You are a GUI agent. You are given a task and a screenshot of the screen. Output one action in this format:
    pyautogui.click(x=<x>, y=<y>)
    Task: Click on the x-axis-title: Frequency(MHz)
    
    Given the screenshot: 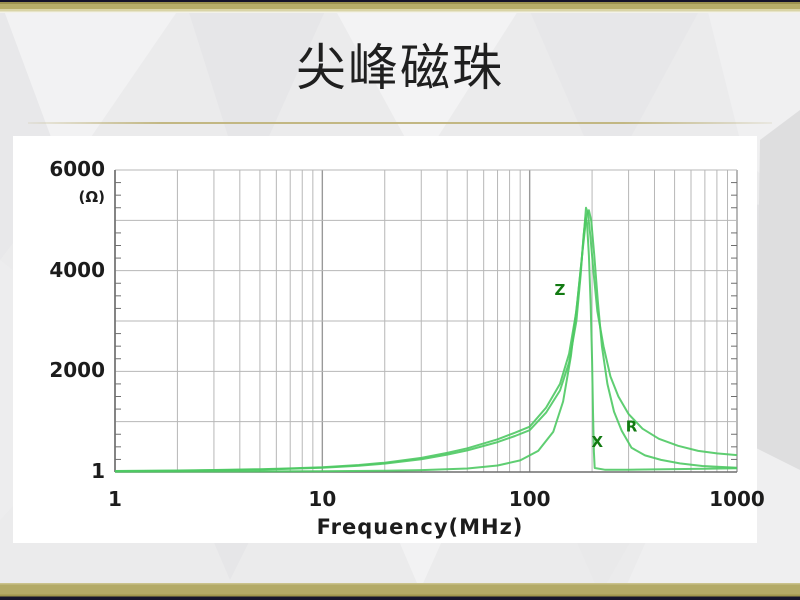 What is the action you would take?
    pyautogui.click(x=420, y=527)
    